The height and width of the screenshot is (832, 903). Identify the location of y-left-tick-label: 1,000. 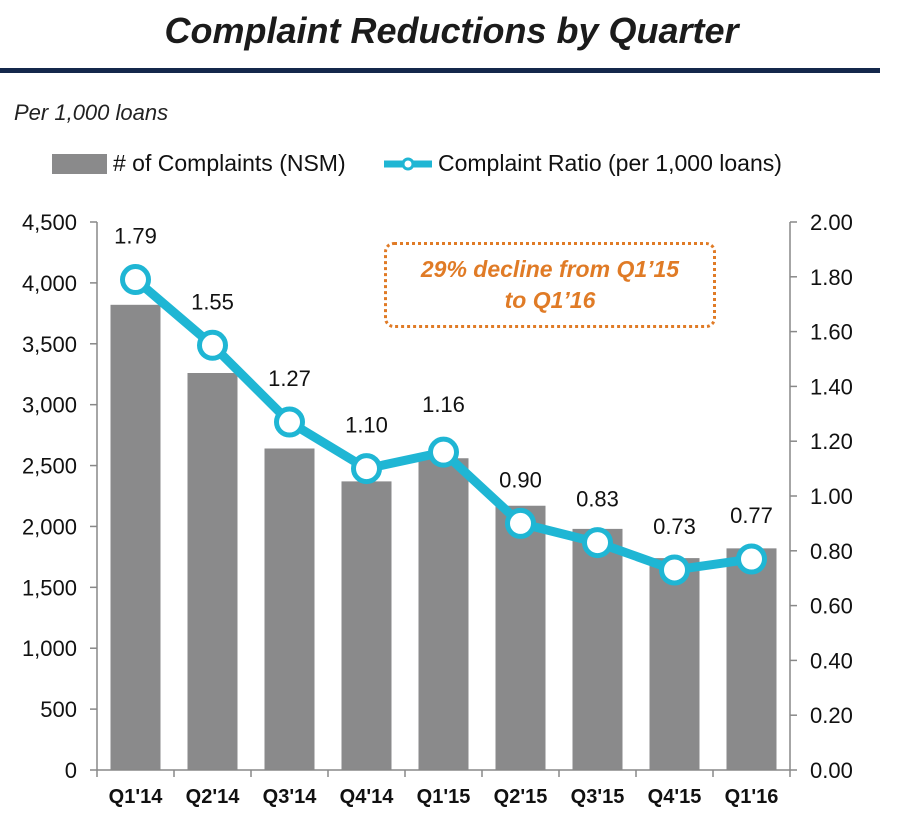
(49, 648).